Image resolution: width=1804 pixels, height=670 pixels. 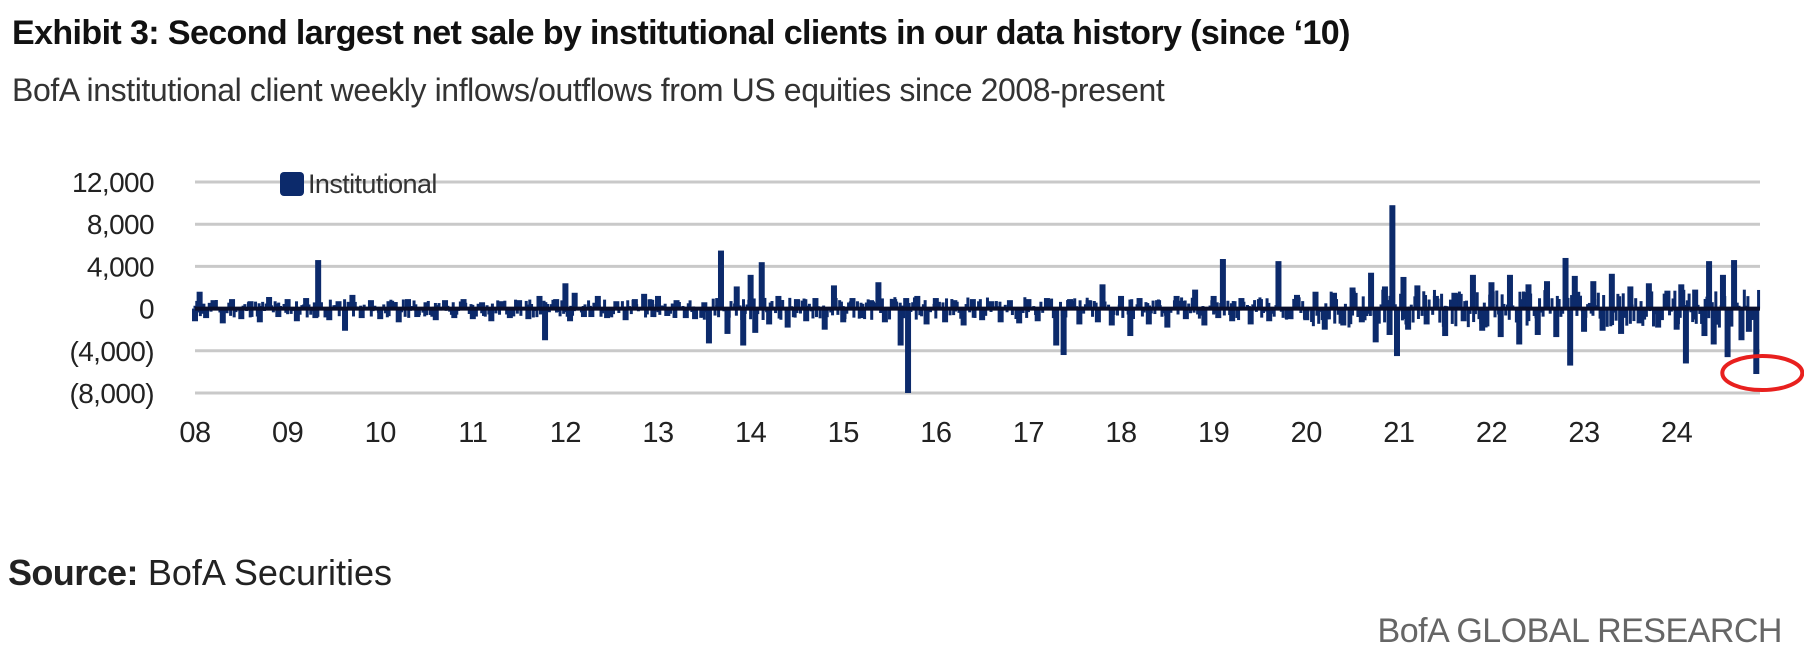 I want to click on x-axis: 08 09 10 11 12 13 14 15 16 17 18 19 20 21 22 23 24, so click(x=936, y=433).